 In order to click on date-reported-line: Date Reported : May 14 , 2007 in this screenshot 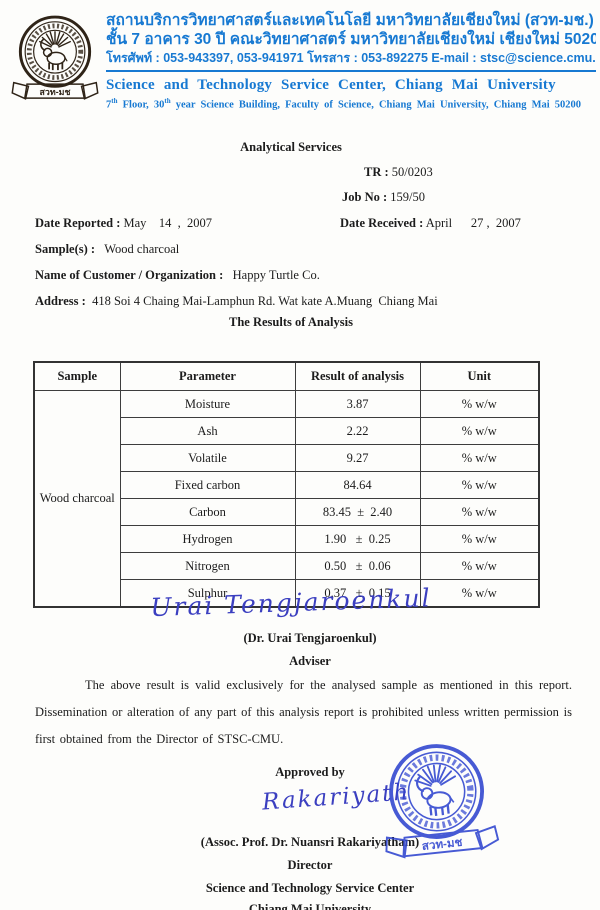, I will do `click(123, 223)`.